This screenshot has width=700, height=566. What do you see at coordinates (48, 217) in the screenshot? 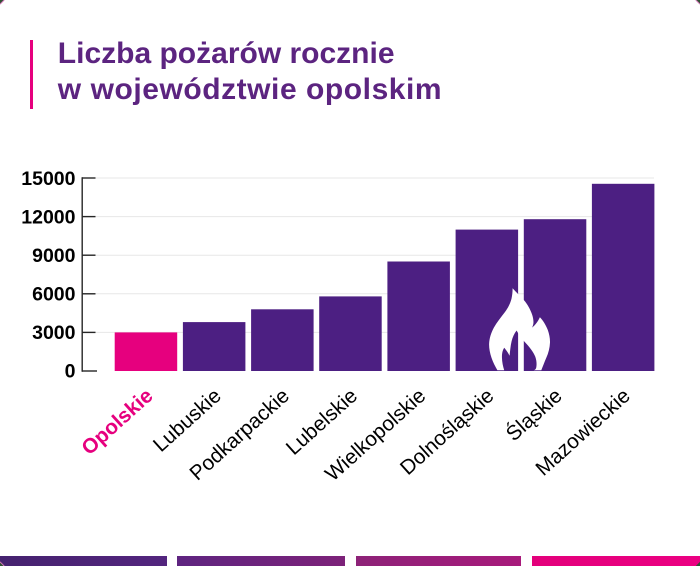
I see `svg-text: 12000` at bounding box center [48, 217].